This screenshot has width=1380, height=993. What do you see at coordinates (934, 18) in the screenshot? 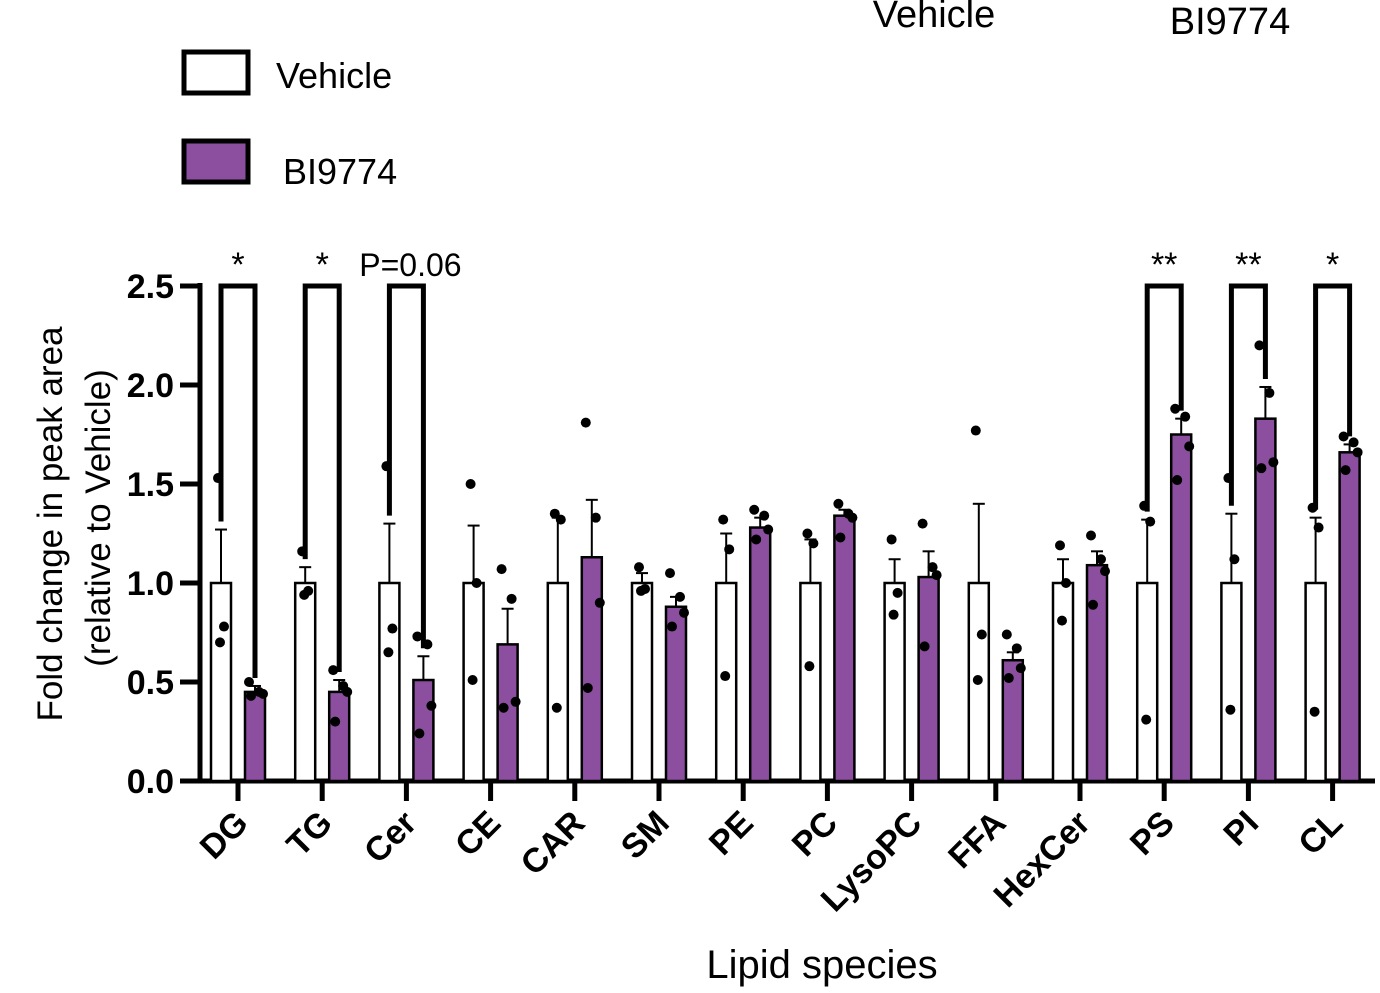
I see `header-group1-label: Vehicle` at bounding box center [934, 18].